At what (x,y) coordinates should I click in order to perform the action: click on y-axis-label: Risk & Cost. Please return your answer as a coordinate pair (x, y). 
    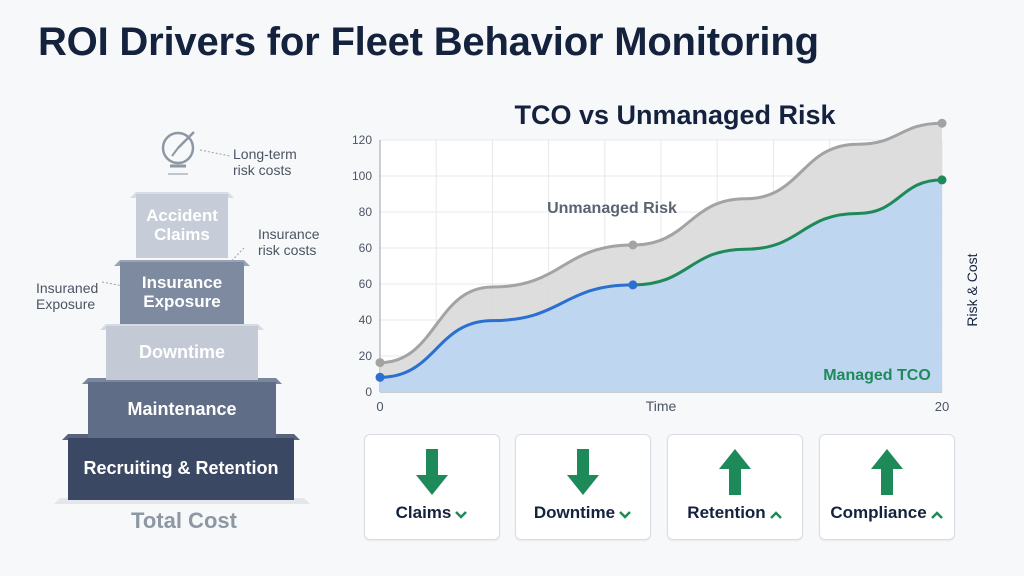
    Looking at the image, I should click on (972, 289).